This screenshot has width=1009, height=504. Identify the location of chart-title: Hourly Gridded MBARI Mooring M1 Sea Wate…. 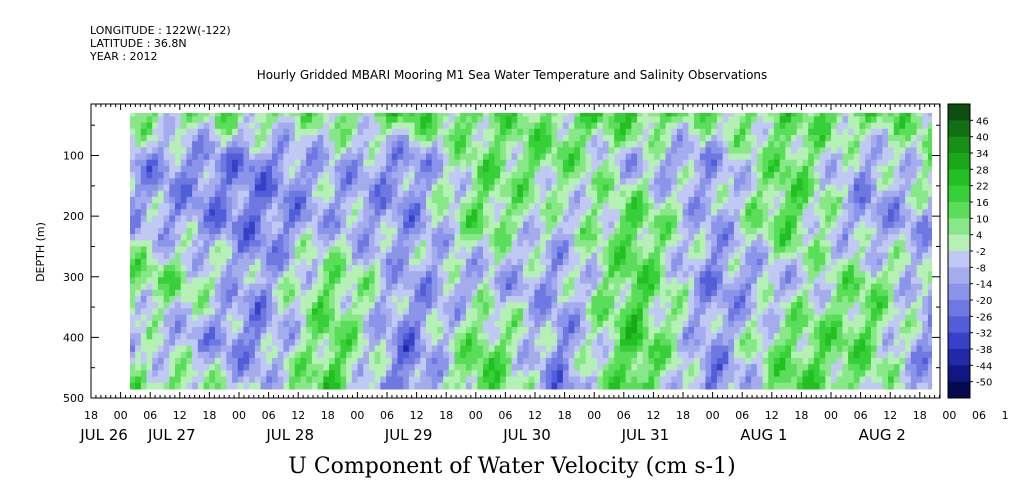
(512, 75).